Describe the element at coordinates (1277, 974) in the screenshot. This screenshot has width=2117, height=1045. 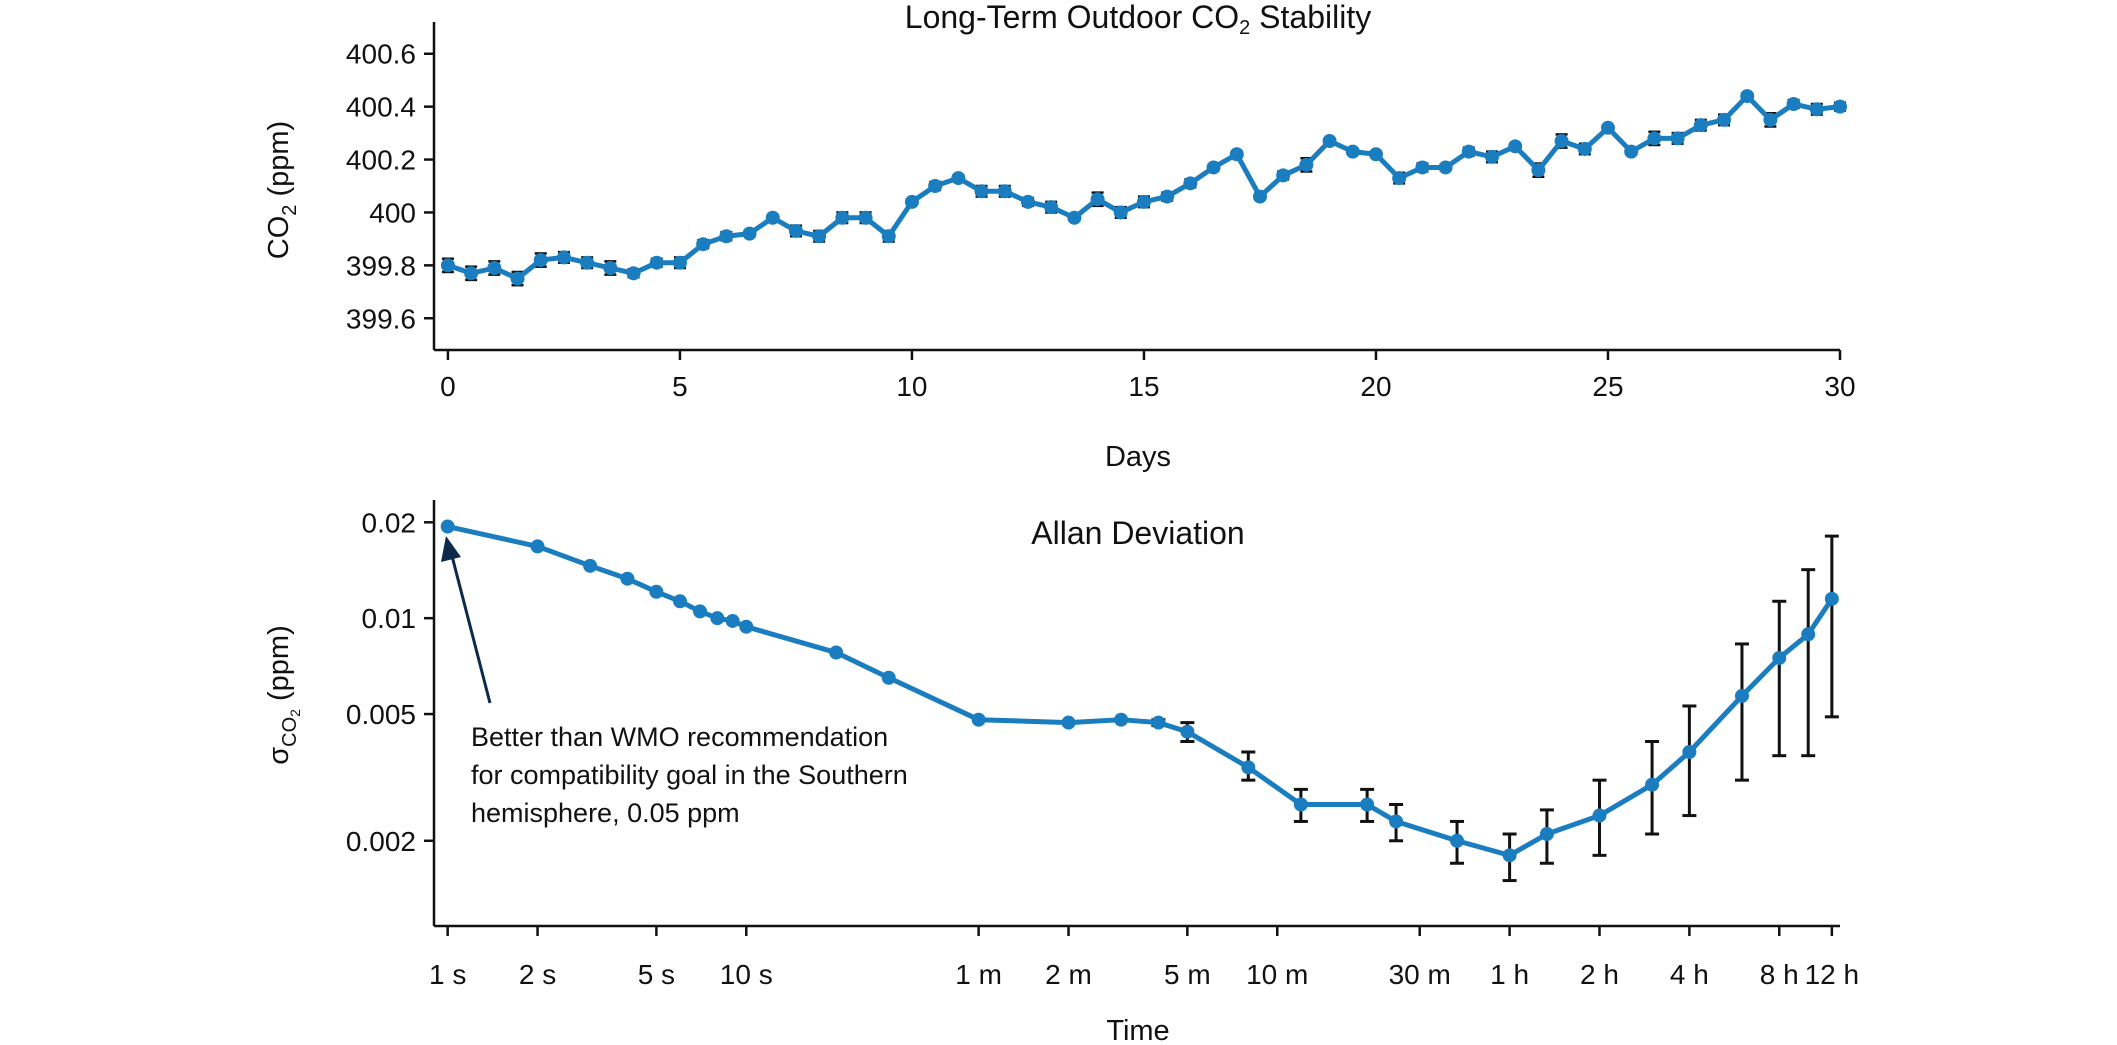
I see `x-tick-label: 10 m` at that location.